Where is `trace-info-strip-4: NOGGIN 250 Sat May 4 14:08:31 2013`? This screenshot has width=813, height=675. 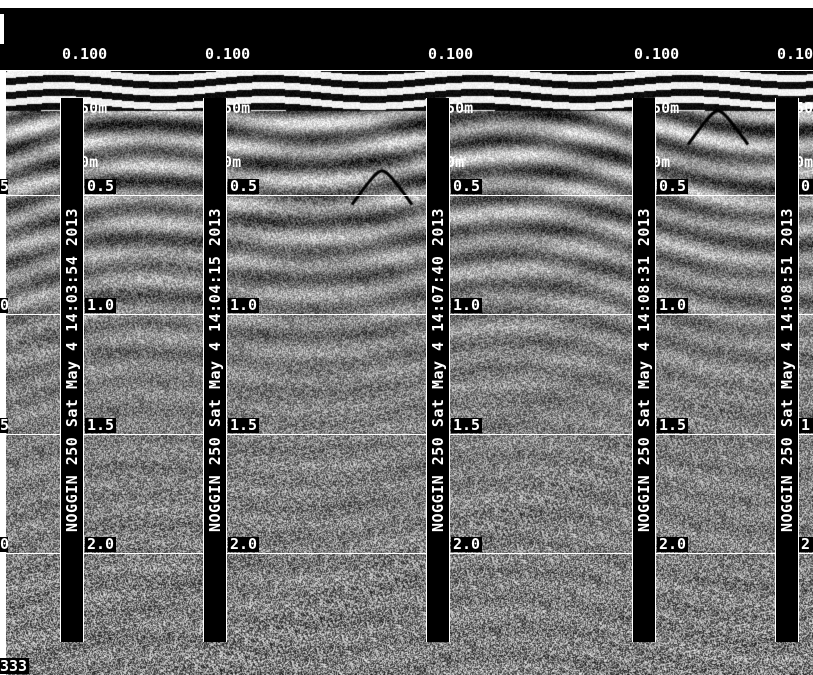 trace-info-strip-4: NOGGIN 250 Sat May 4 14:08:31 2013 is located at coordinates (644, 370).